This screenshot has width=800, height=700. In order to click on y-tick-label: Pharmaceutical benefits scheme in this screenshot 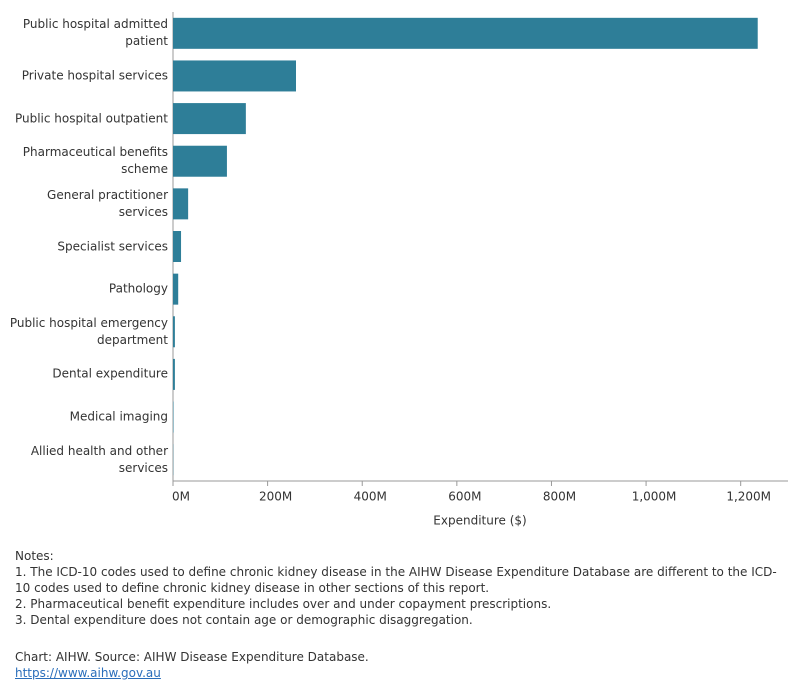, I will do `click(95, 161)`.